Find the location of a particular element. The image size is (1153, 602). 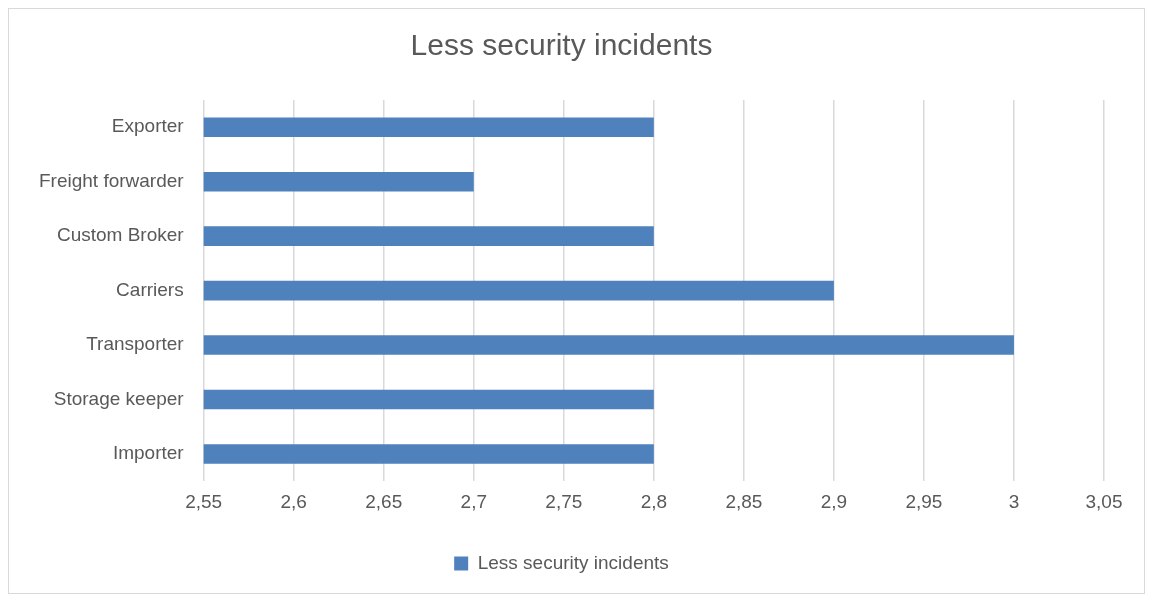

x-tick-label: 2,7 is located at coordinates (473, 501).